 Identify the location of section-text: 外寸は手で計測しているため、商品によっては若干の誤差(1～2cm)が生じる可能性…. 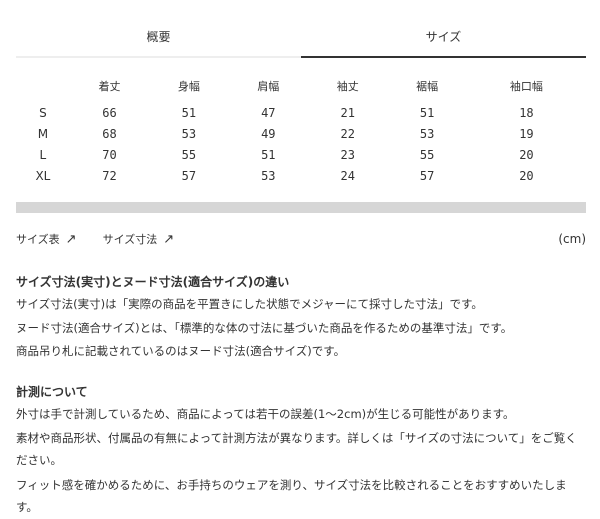
(265, 414).